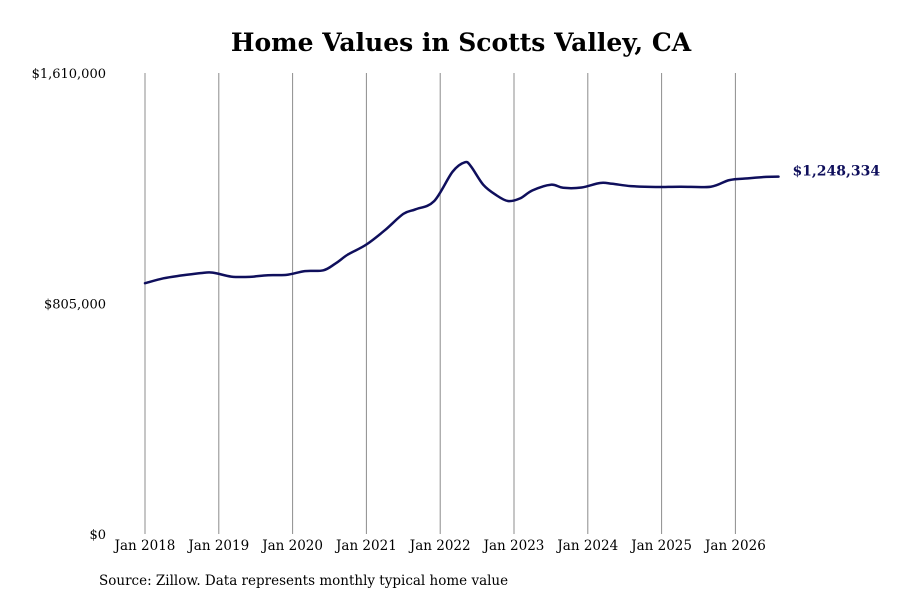  I want to click on y-tick-label: $0, so click(97, 535).